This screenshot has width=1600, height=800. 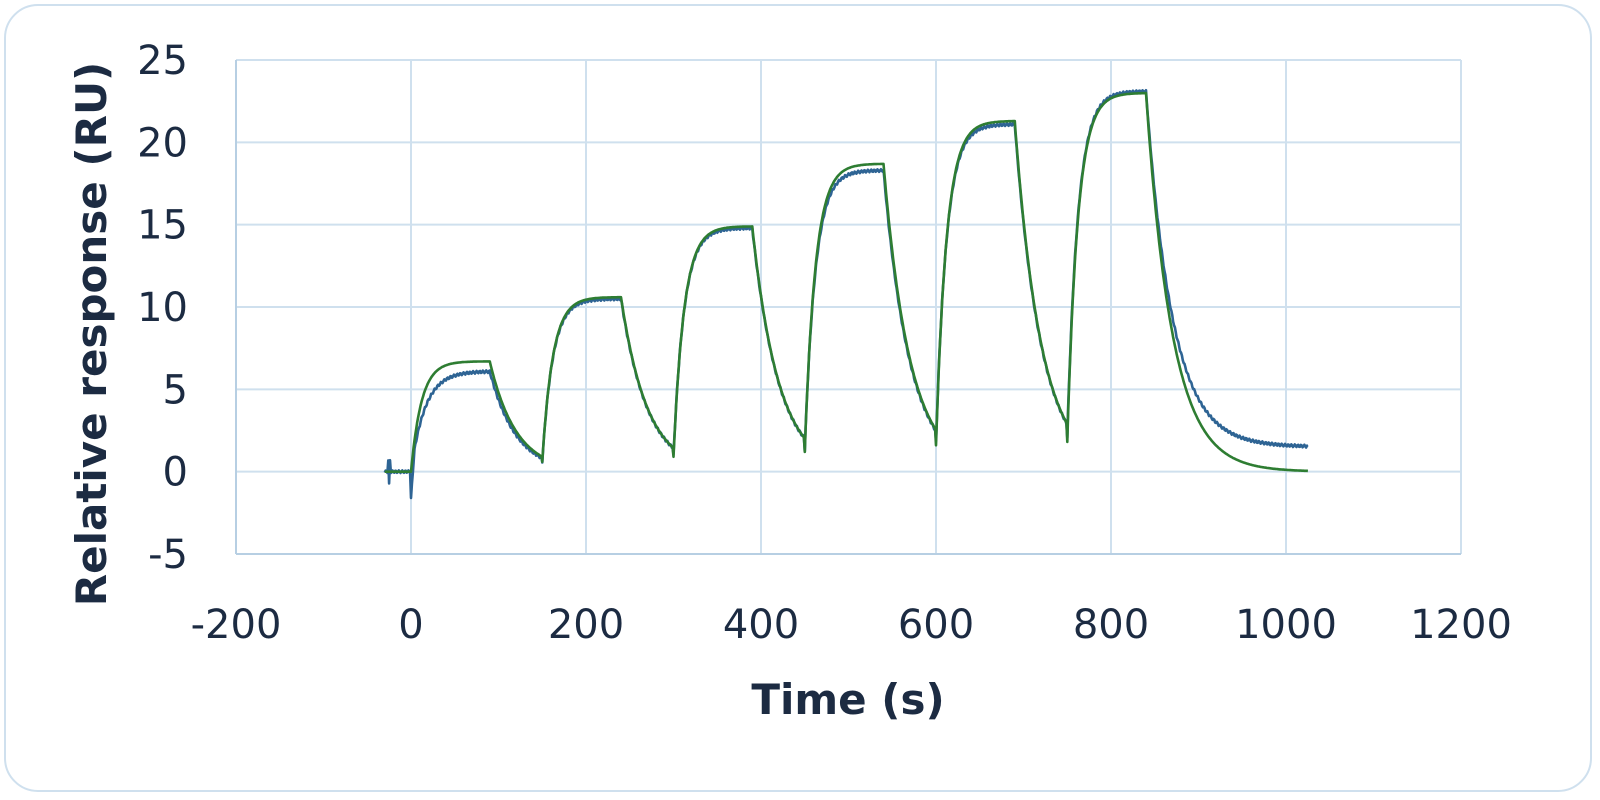 I want to click on y-axis-title: Relative response (RU), so click(x=91, y=334).